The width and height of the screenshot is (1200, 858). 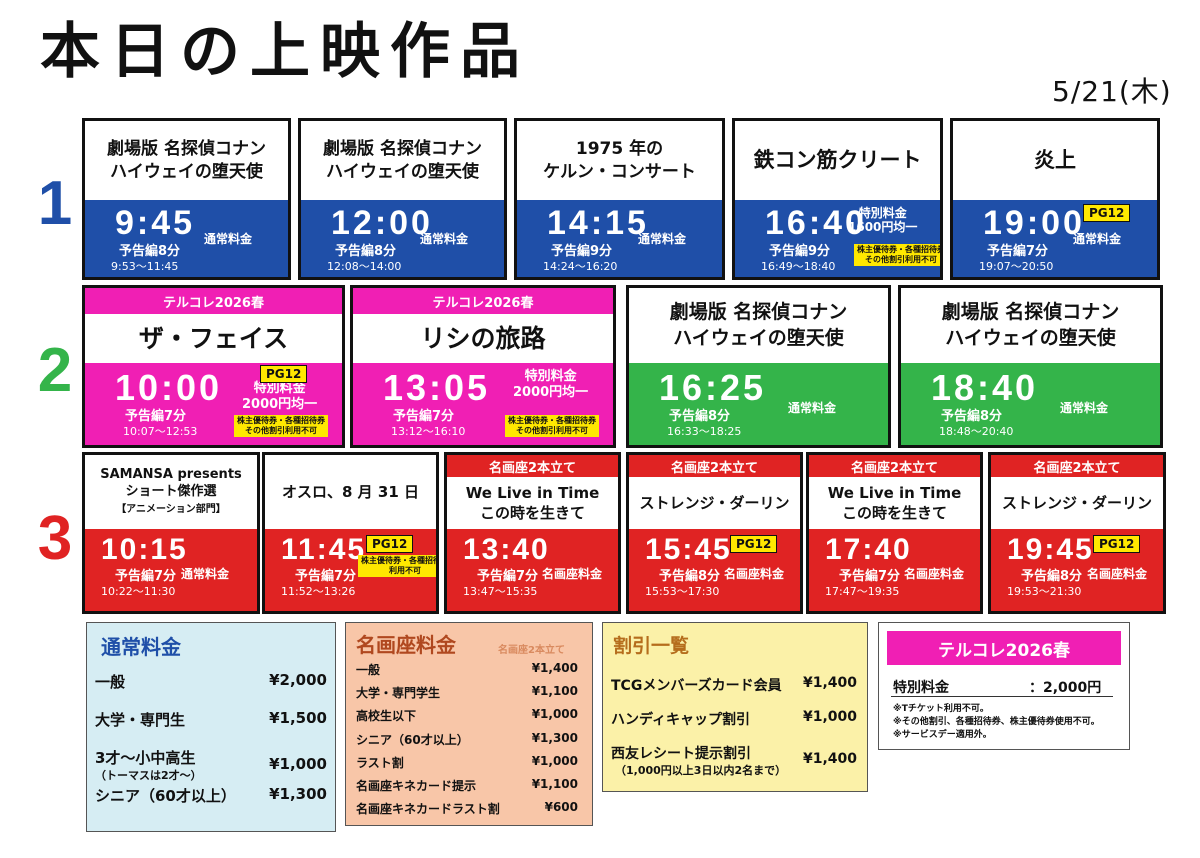 I want to click on price-row: 名画座キネカードラスト割 ¥600, so click(x=469, y=811).